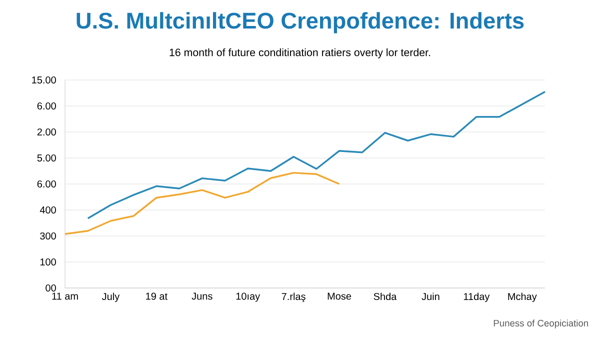 The width and height of the screenshot is (600, 338). Describe the element at coordinates (541, 324) in the screenshot. I see `text: Puness of Ceopiciation` at that location.